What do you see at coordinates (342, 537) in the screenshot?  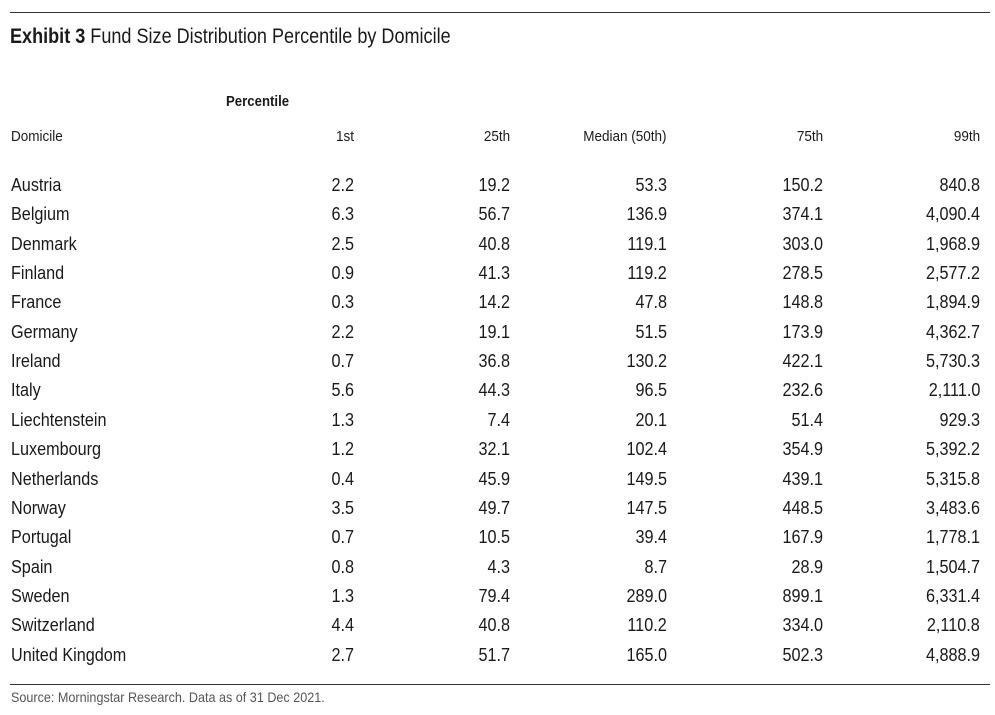 I see `p1-cell: 0.7` at bounding box center [342, 537].